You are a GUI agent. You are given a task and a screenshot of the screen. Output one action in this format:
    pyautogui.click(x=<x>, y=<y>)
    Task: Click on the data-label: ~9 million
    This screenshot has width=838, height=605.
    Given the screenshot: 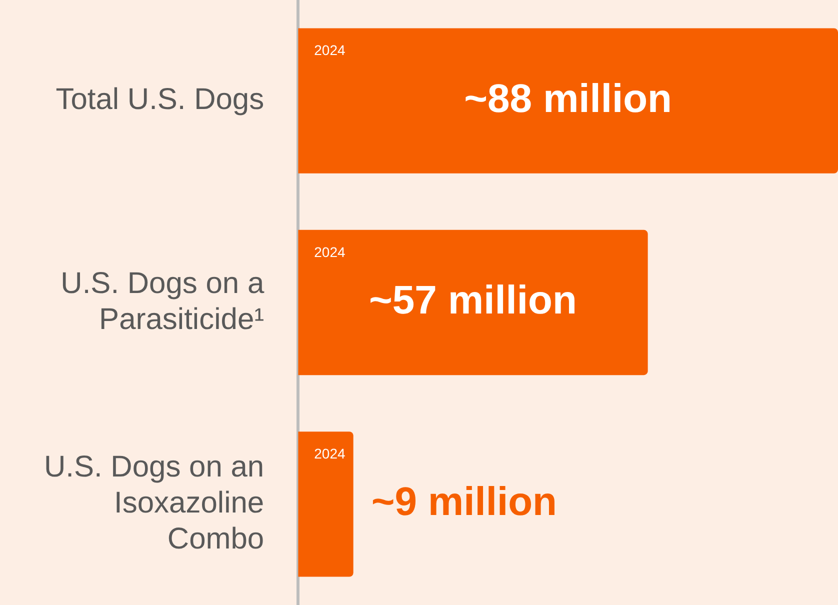 What is the action you would take?
    pyautogui.click(x=464, y=502)
    